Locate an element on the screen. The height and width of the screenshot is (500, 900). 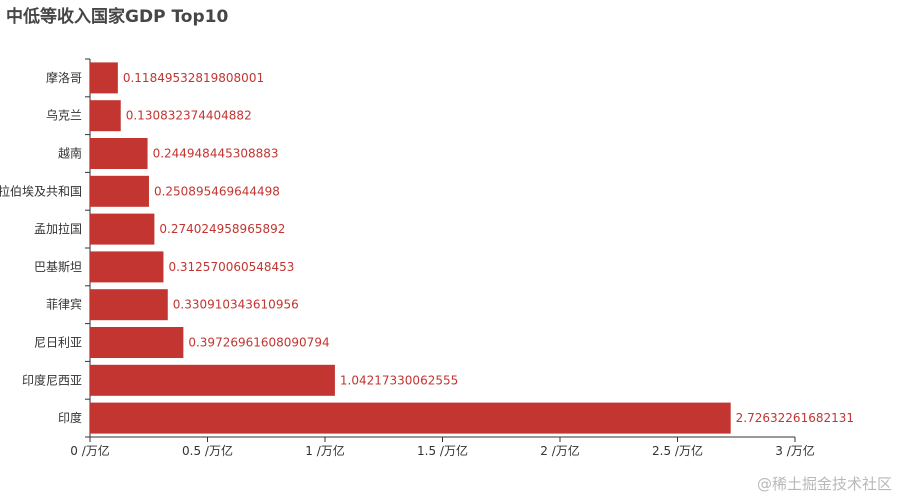
y-tick-label: 摩洛哥 is located at coordinates (64, 77).